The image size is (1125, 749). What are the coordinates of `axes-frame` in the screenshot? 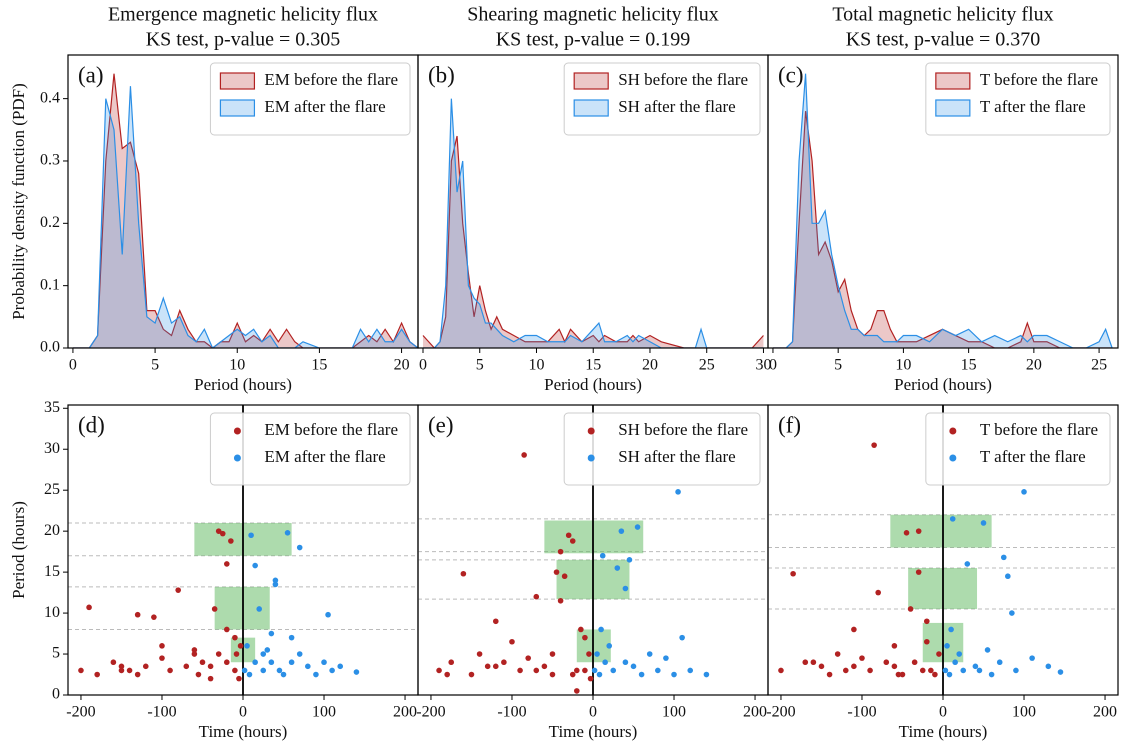 It's located at (943, 201).